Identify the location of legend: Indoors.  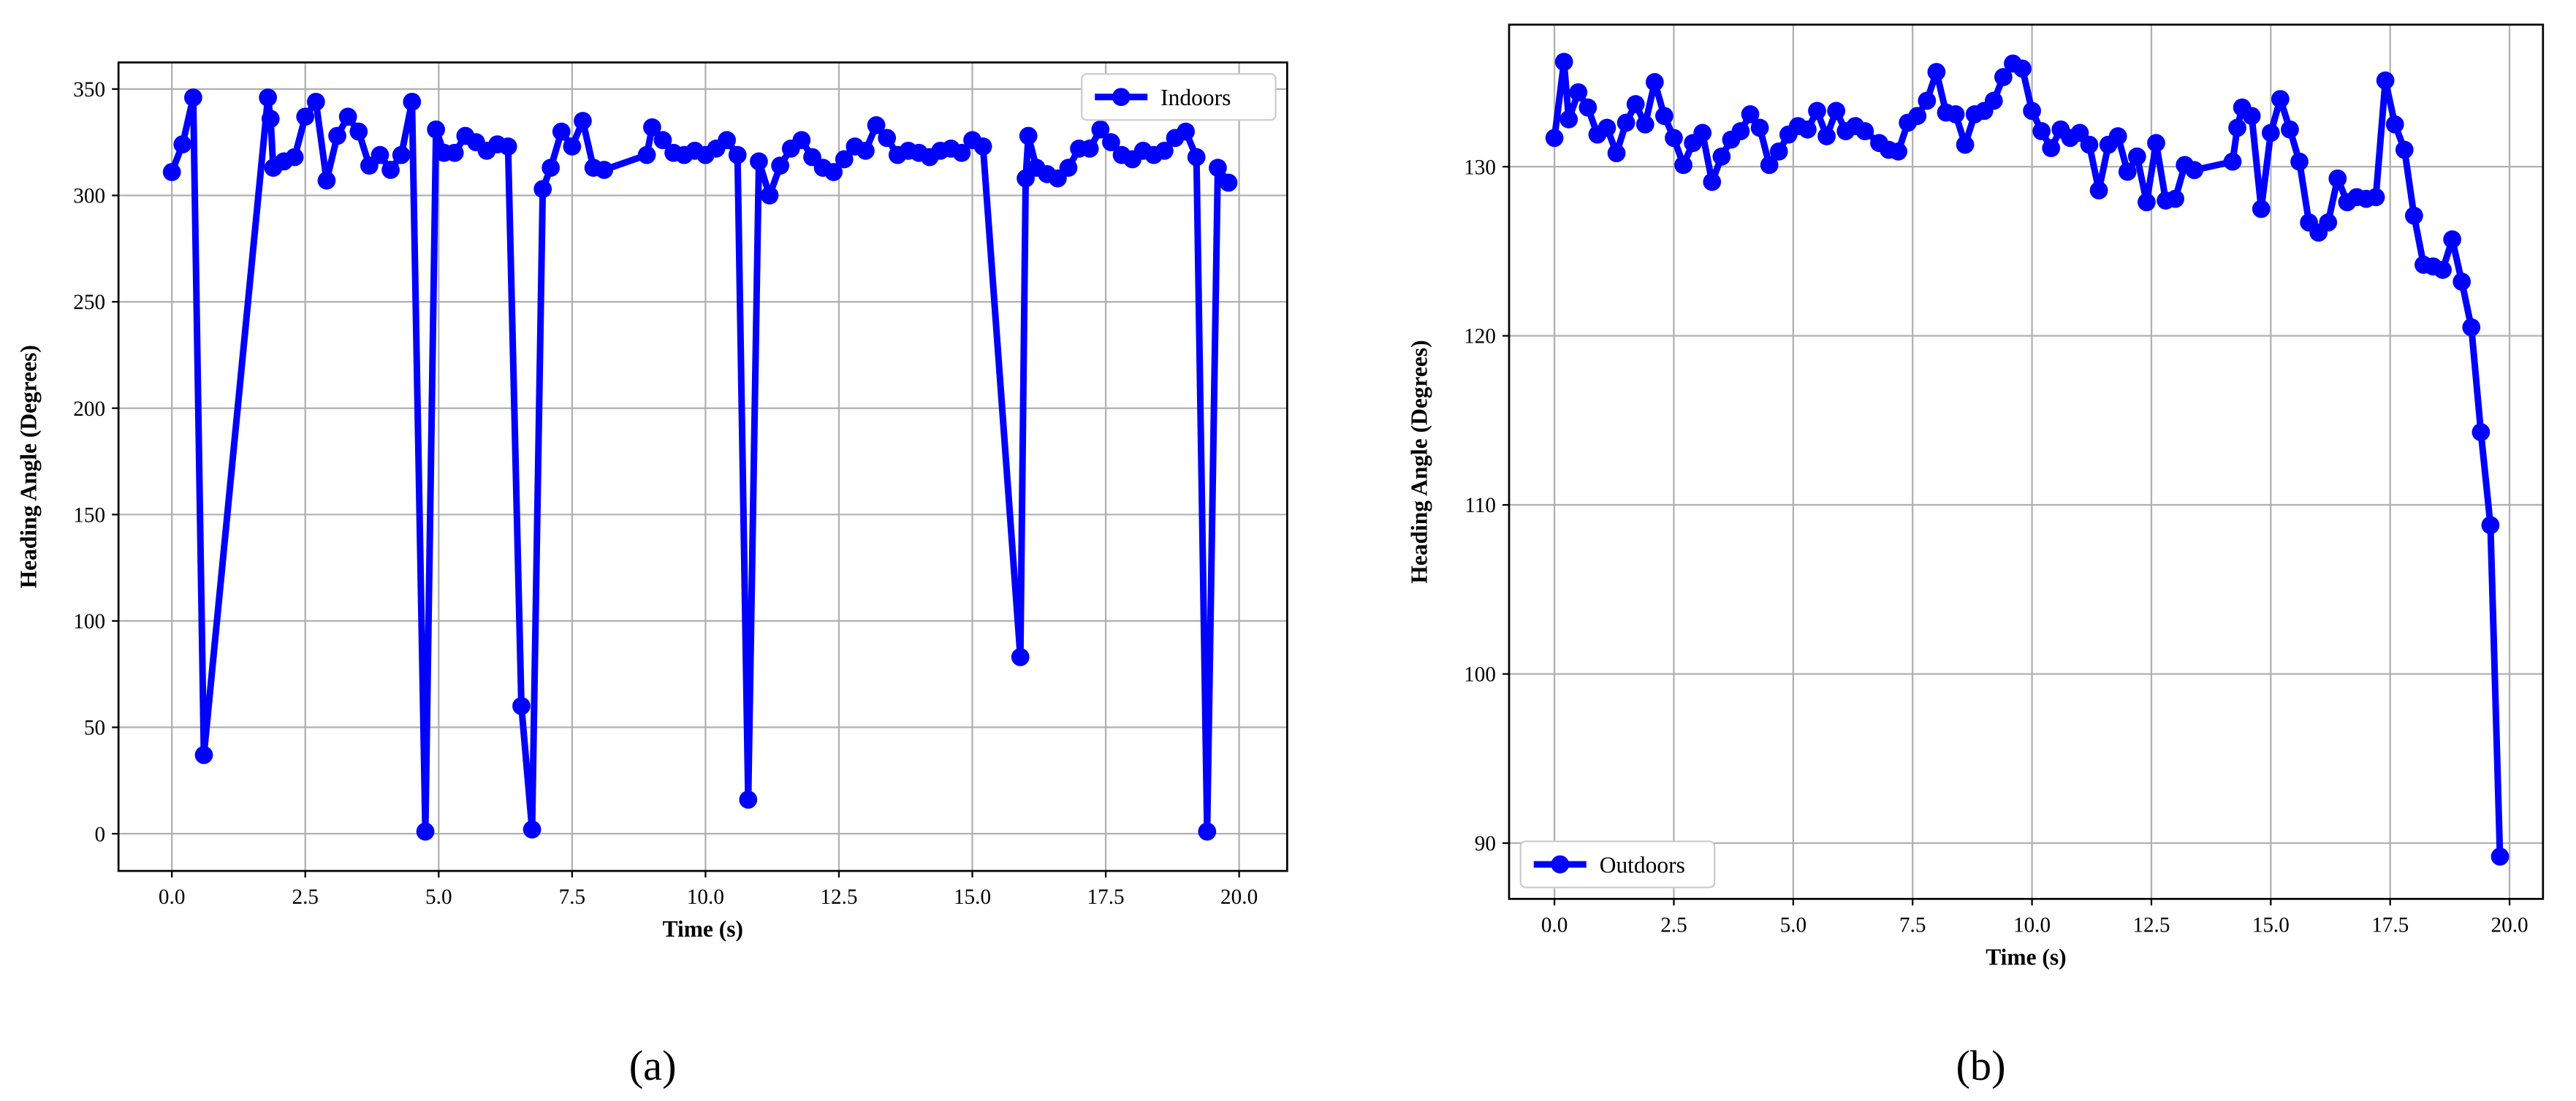
(1179, 97).